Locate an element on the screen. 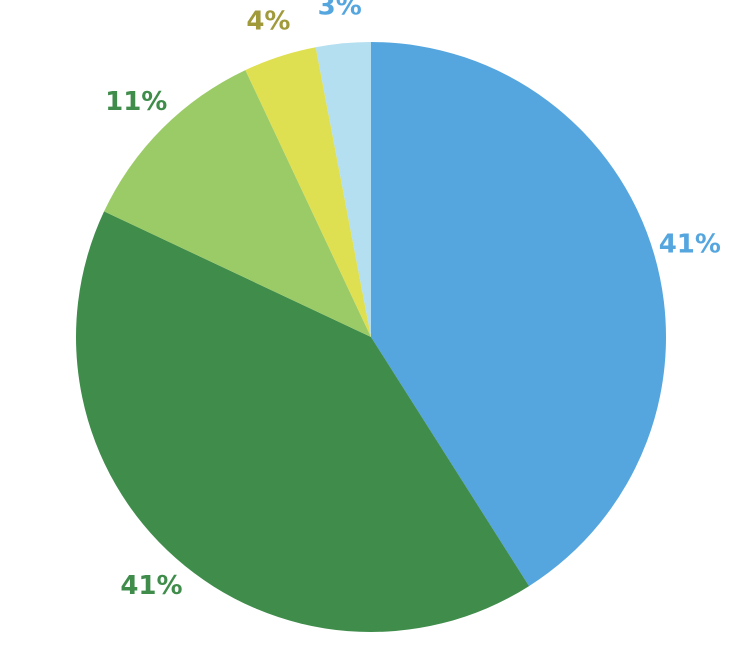 This screenshot has width=744, height=664. pie-slice-2-label: 41% is located at coordinates (151, 586).